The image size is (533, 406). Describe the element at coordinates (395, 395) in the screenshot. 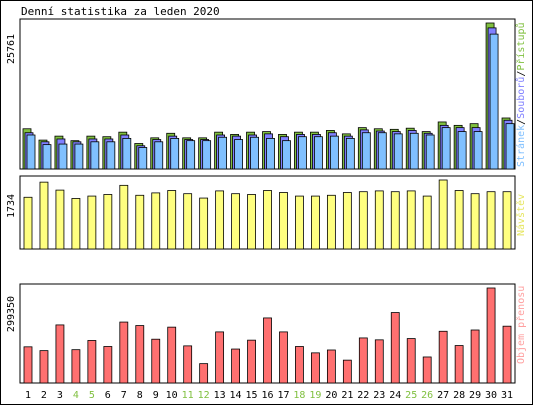

I see `x-tick-label: 24` at that location.